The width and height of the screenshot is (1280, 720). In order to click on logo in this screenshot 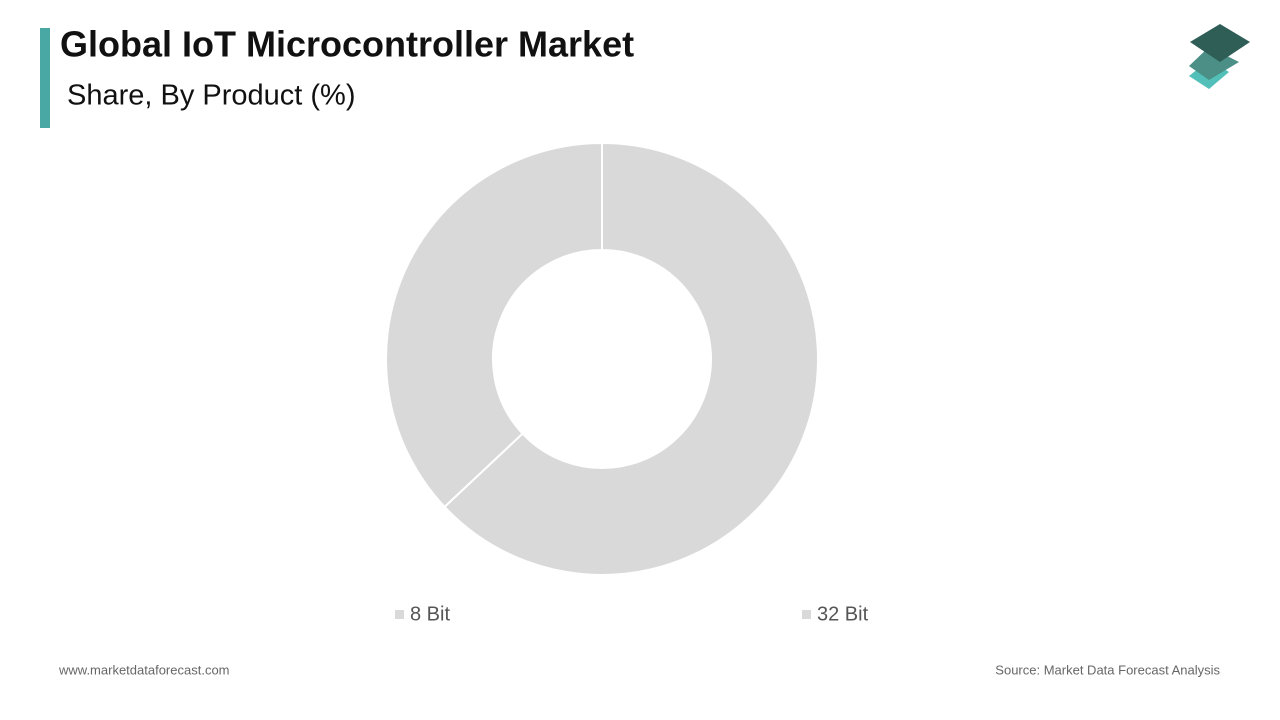, I will do `click(1219, 56)`.